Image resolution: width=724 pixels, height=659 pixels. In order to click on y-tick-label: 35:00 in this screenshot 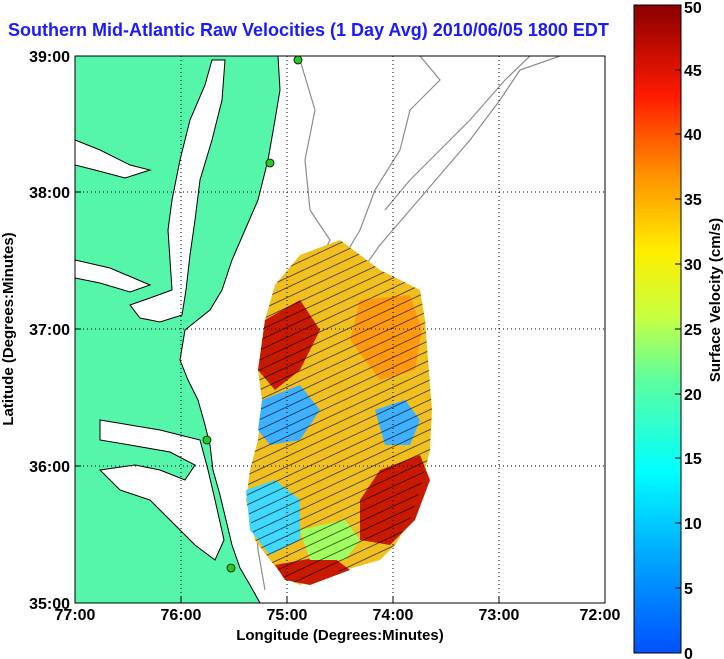, I will do `click(49, 604)`.